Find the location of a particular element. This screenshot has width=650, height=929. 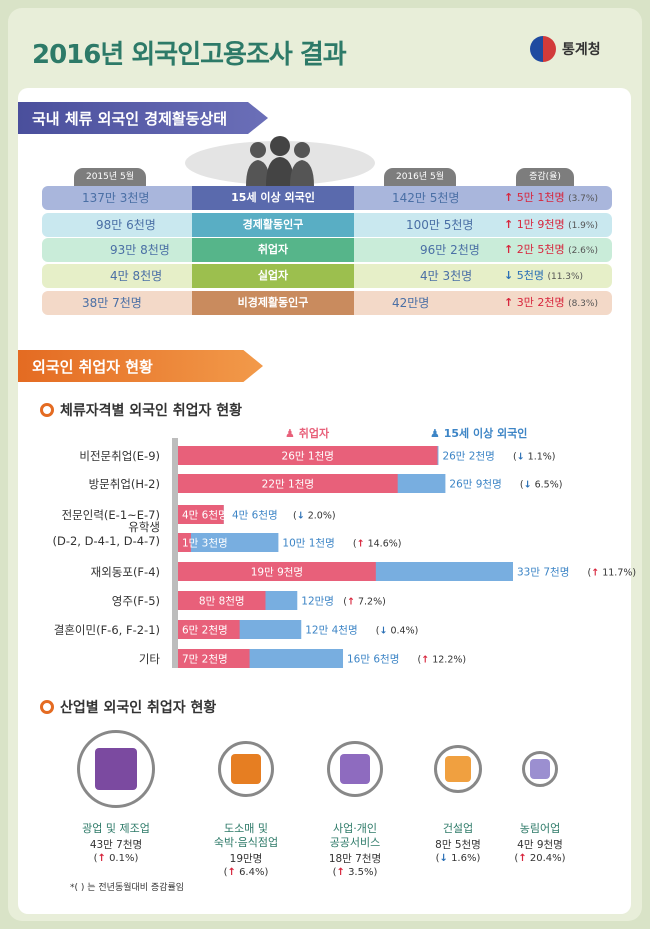

change-value: ↓ 5천명 (11.3%) is located at coordinates (543, 276).